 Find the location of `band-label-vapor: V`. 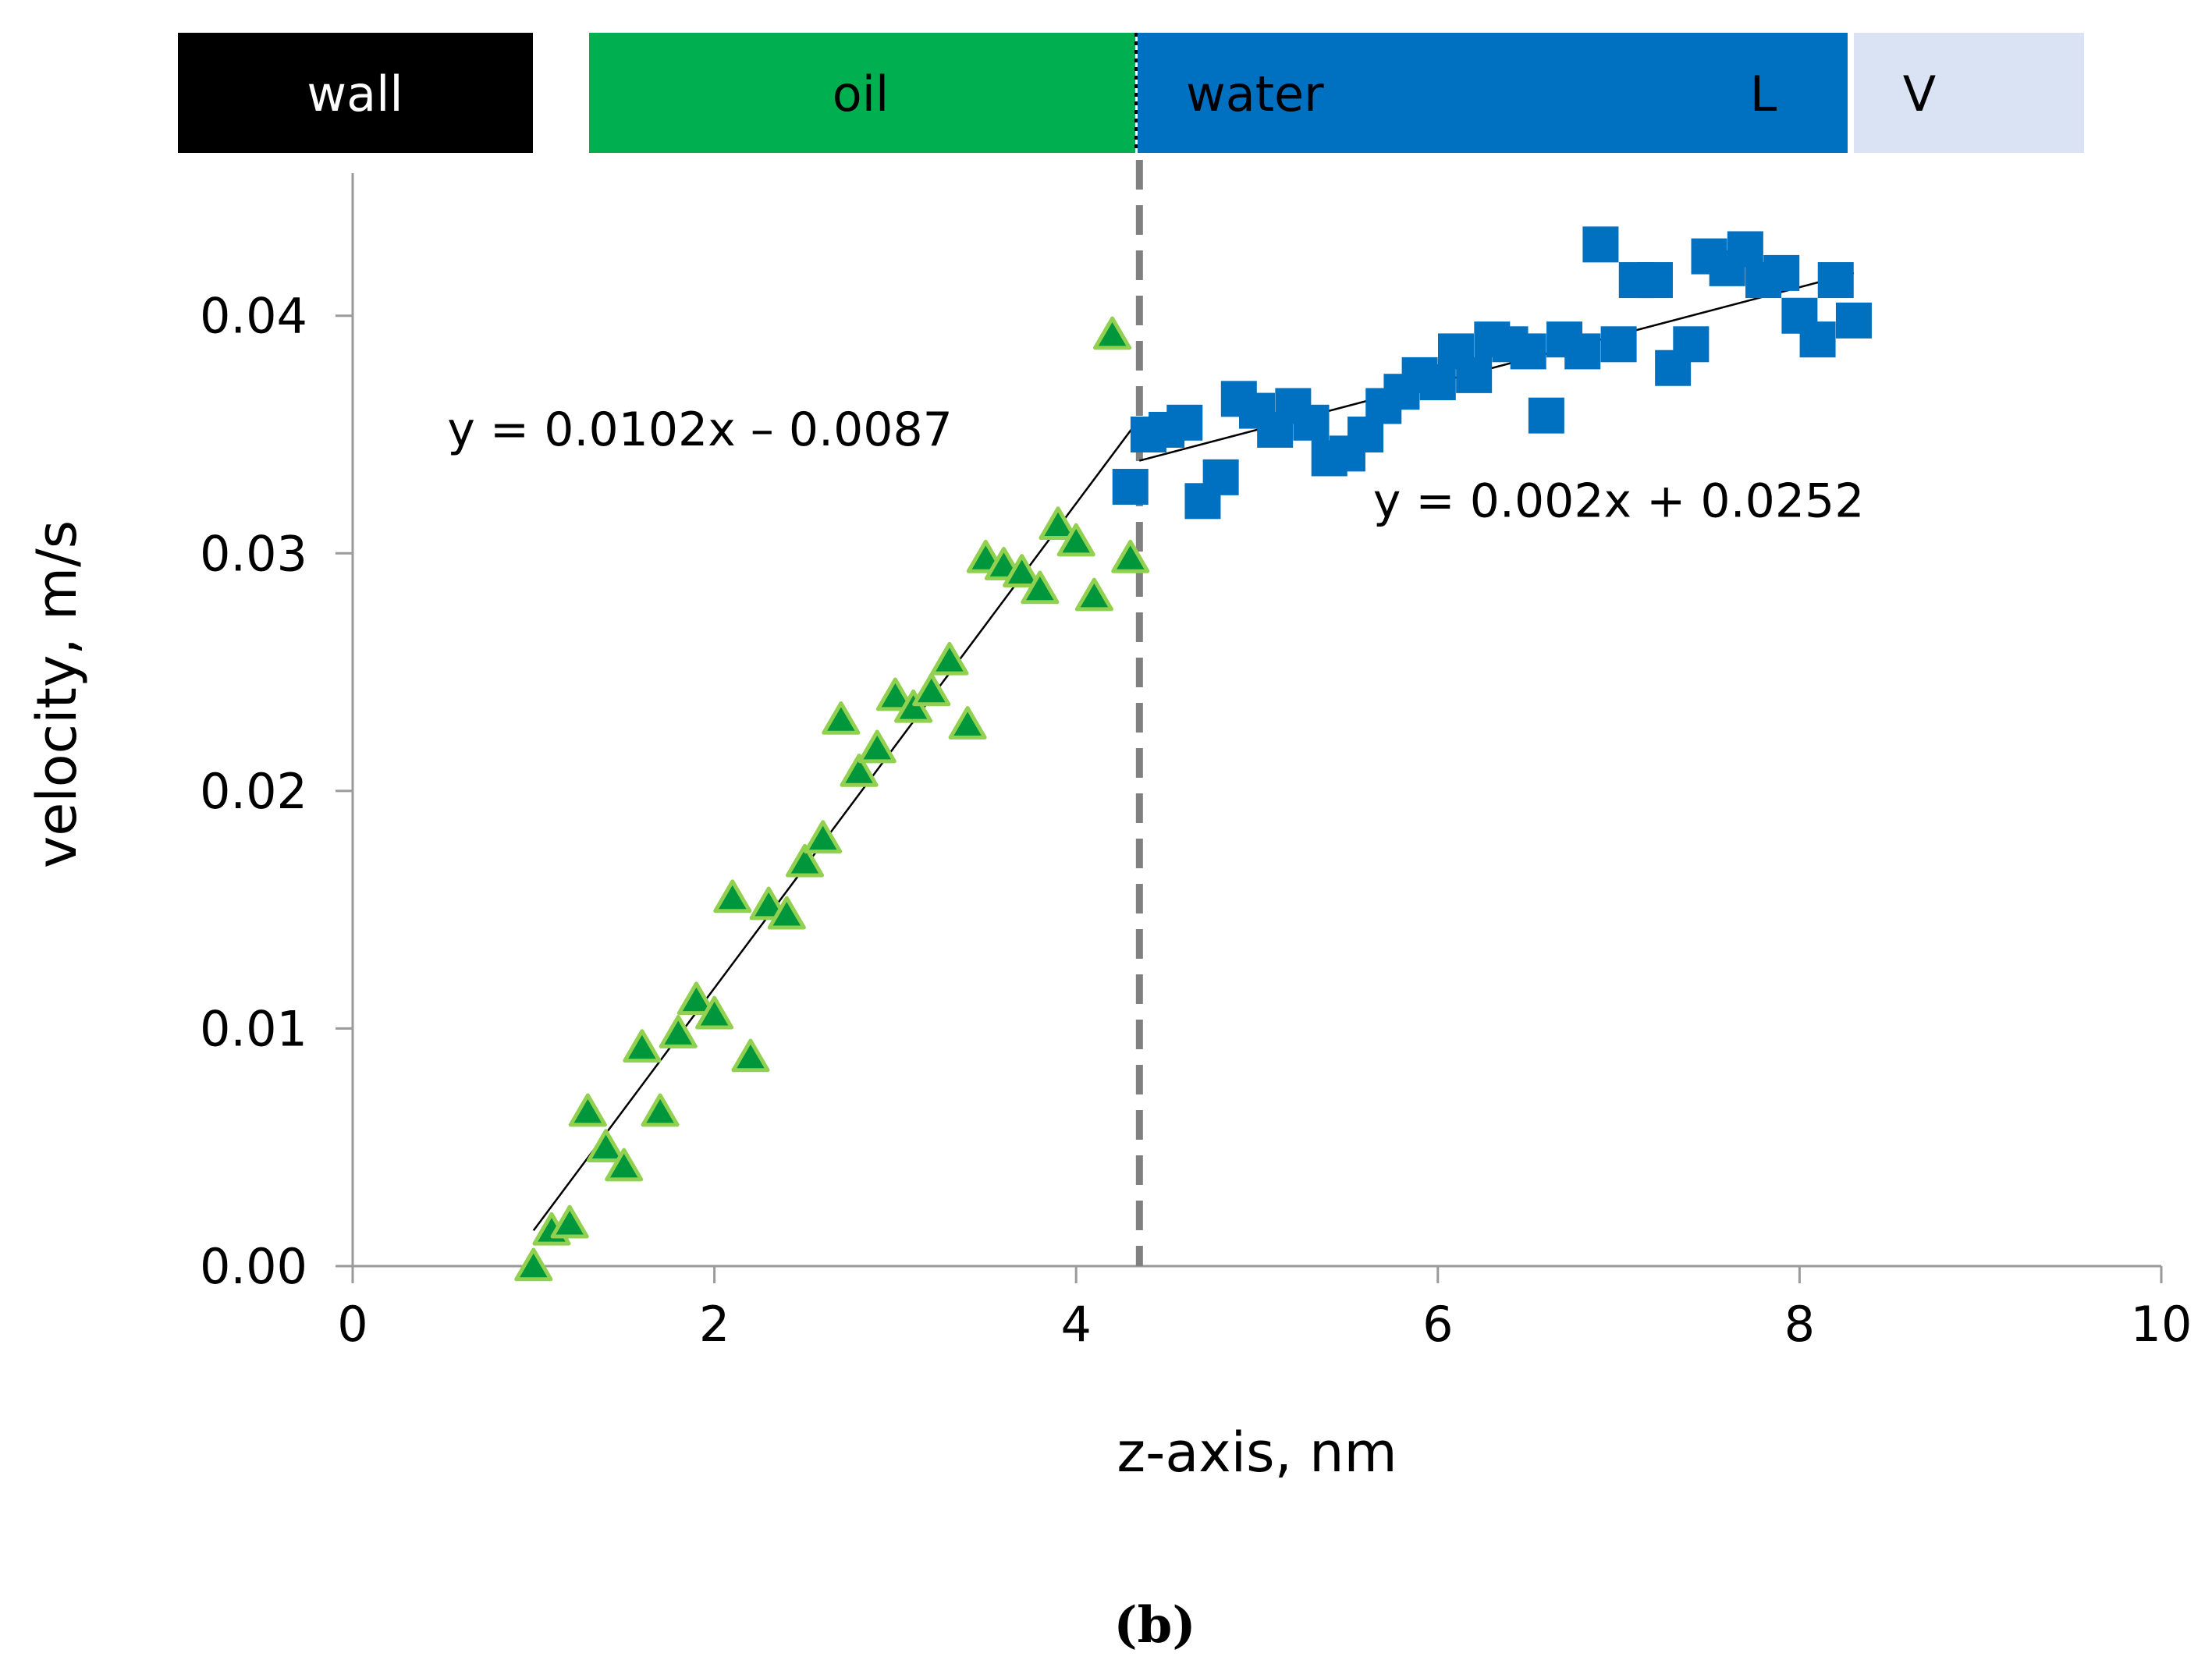

band-label-vapor: V is located at coordinates (1919, 94).